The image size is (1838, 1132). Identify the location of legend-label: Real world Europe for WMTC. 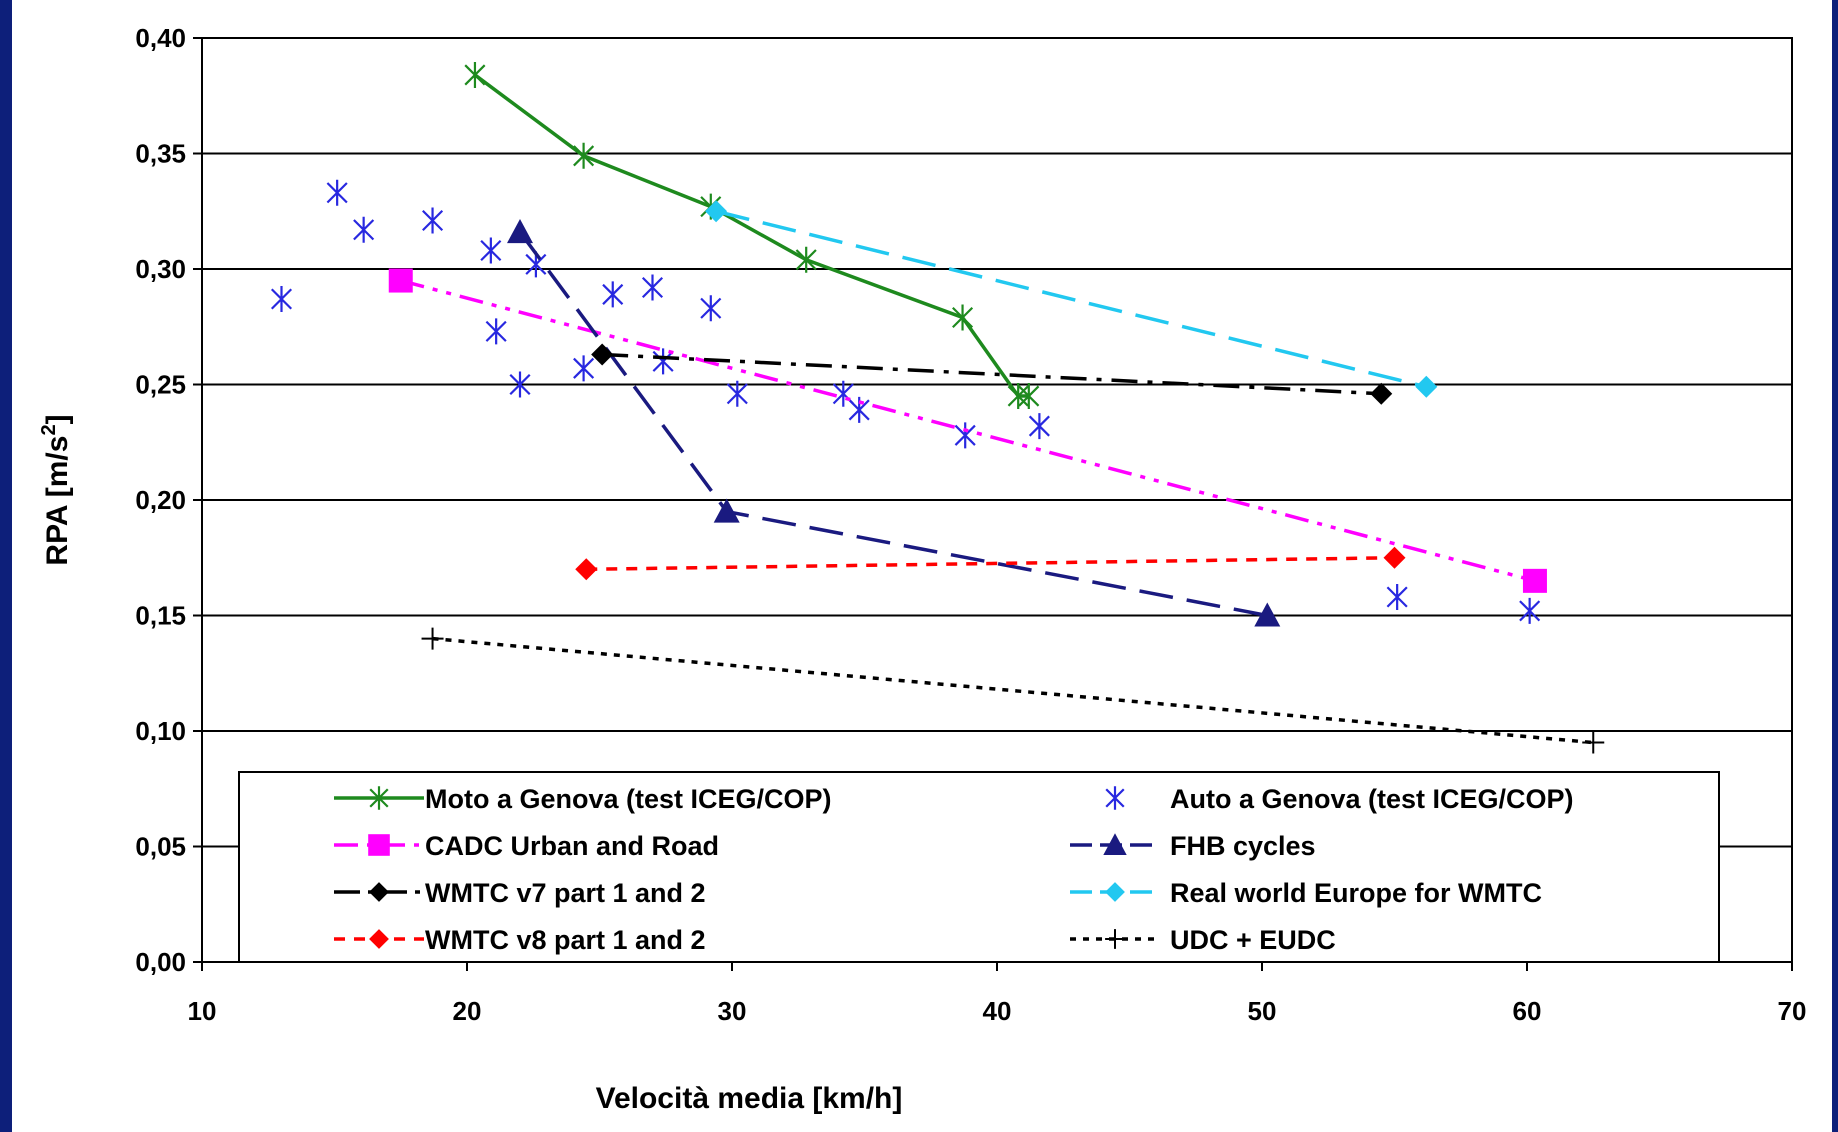
(1356, 893).